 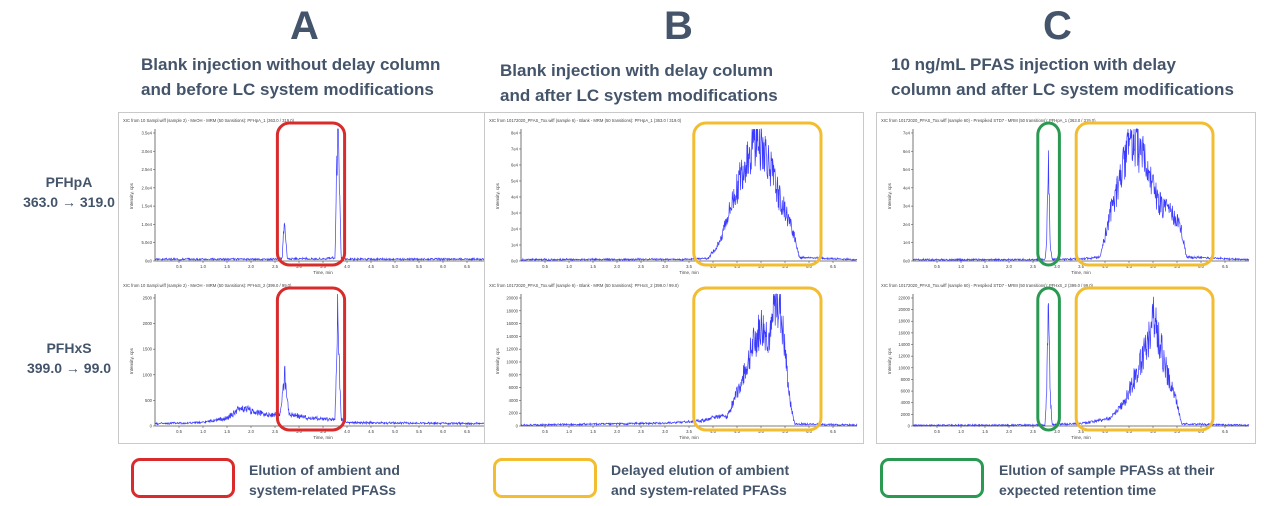 What do you see at coordinates (1057, 266) in the screenshot?
I see `x-tick-label: 3.0` at bounding box center [1057, 266].